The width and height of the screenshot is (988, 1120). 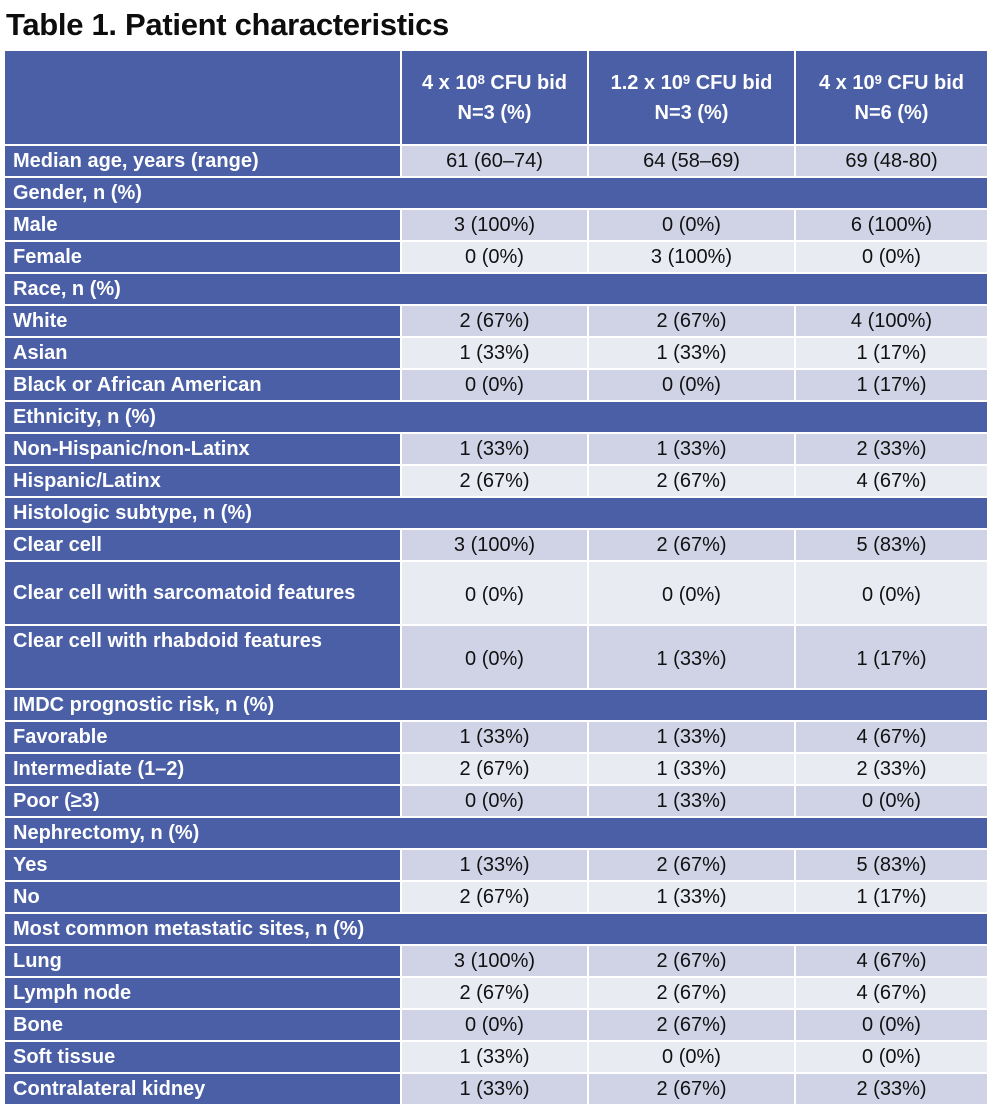 I want to click on row-value: 64 (58–69), so click(x=691, y=161).